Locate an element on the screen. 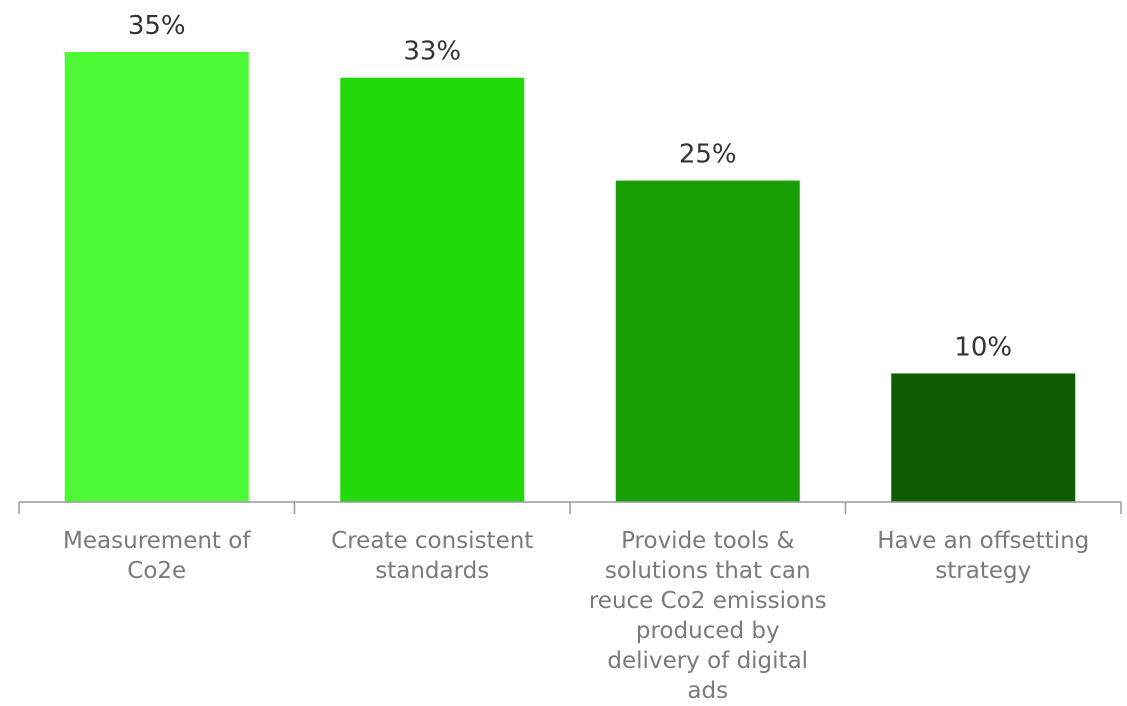 This screenshot has width=1127, height=706. category-label: Create consistent standards is located at coordinates (432, 556).